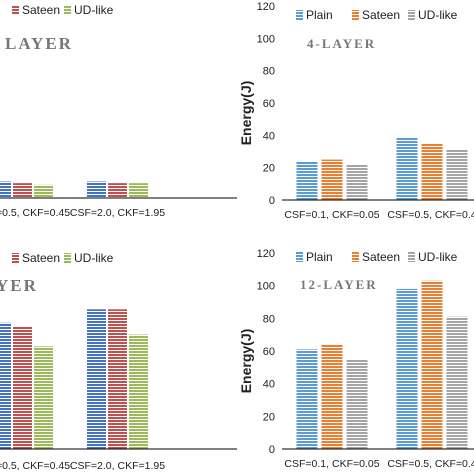 This screenshot has height=474, width=474. I want to click on panel-label: LAYER, so click(39, 43).